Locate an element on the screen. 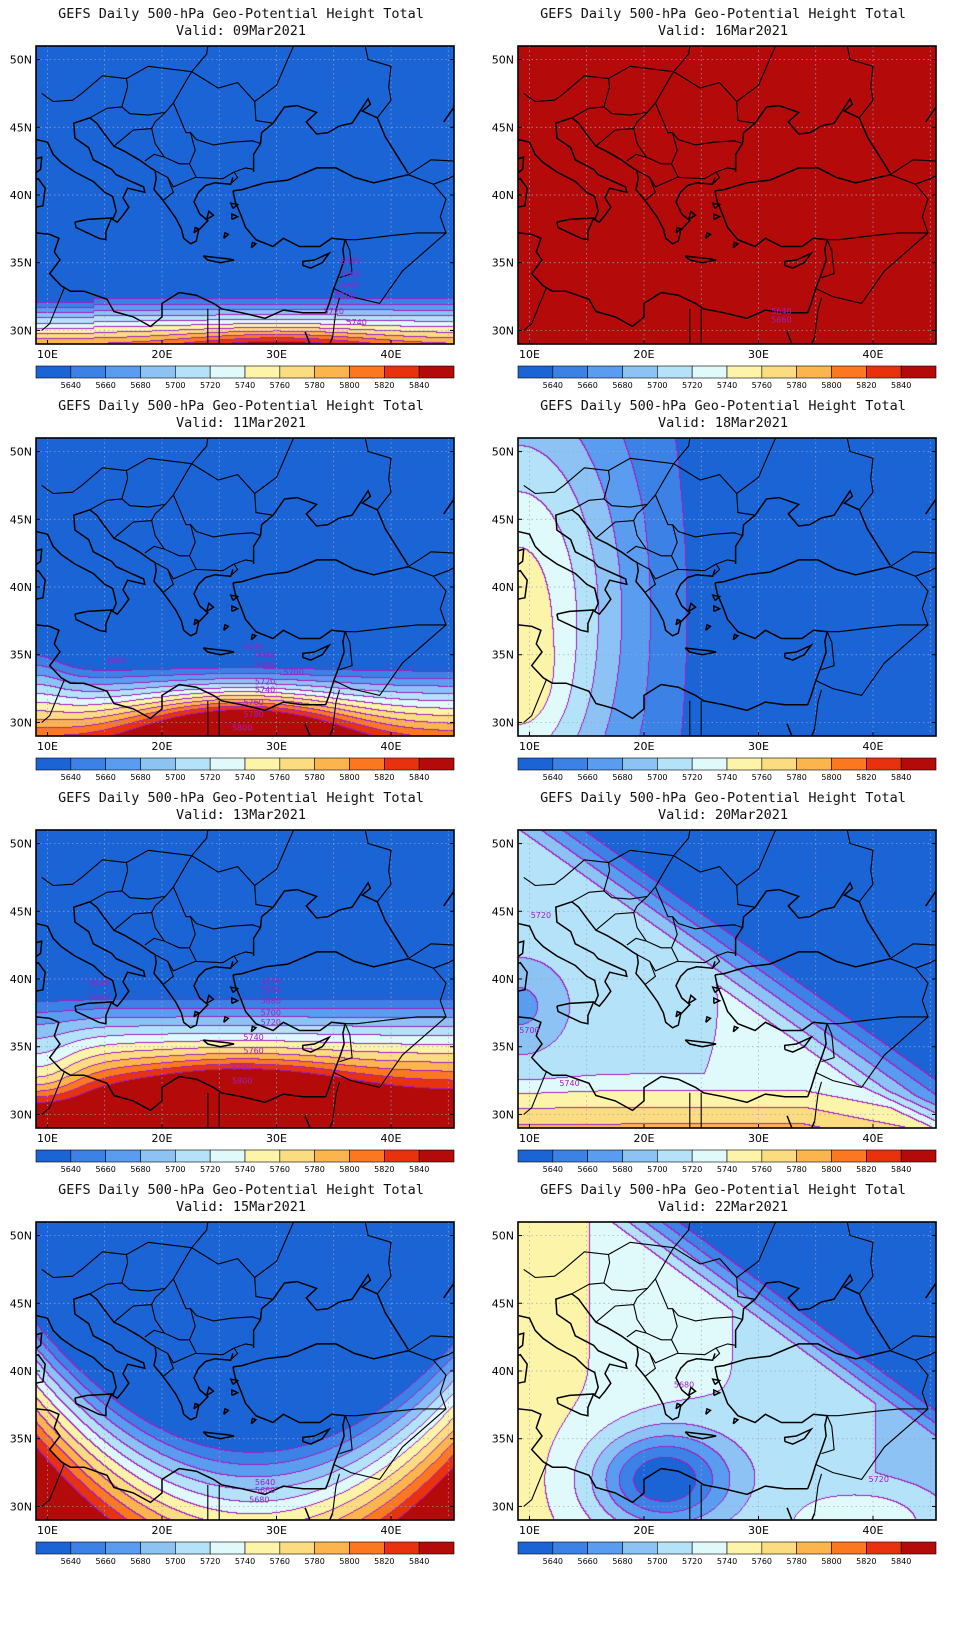  lat-label: 40N is located at coordinates (503, 1371).